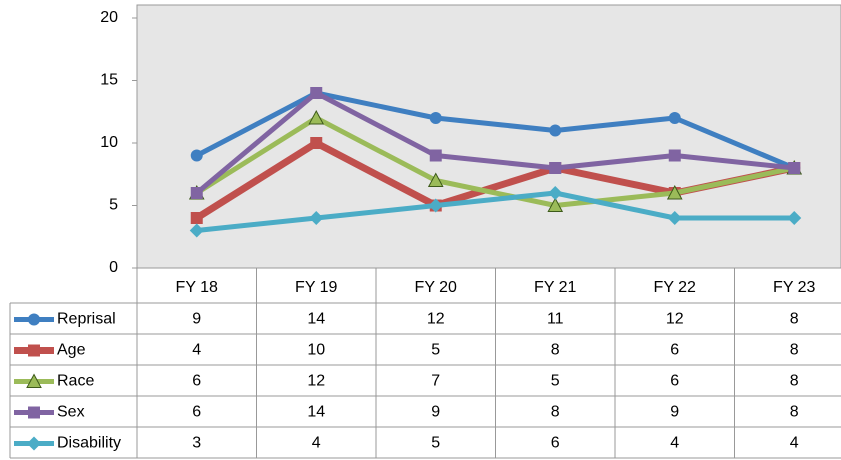 Image resolution: width=841 pixels, height=460 pixels. Describe the element at coordinates (196, 443) in the screenshot. I see `table-value: 3` at that location.